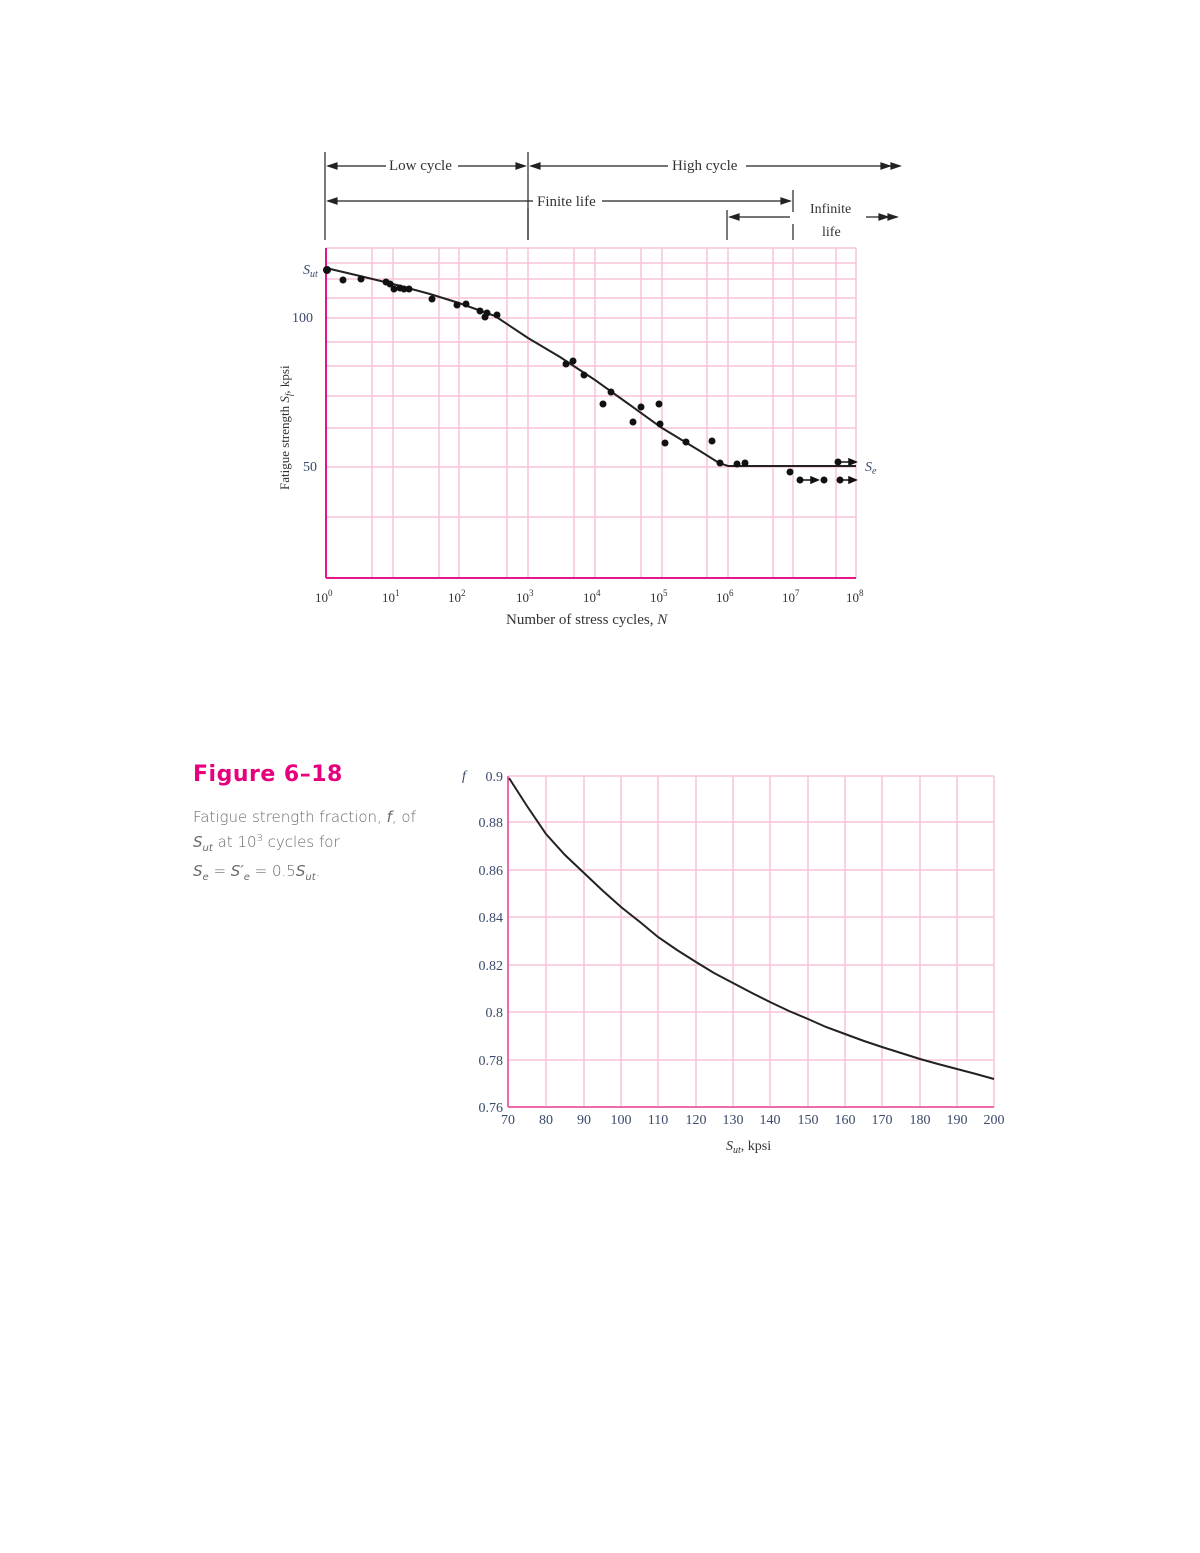  Describe the element at coordinates (495, 777) in the screenshot. I see `svg-text: 0.9` at that location.